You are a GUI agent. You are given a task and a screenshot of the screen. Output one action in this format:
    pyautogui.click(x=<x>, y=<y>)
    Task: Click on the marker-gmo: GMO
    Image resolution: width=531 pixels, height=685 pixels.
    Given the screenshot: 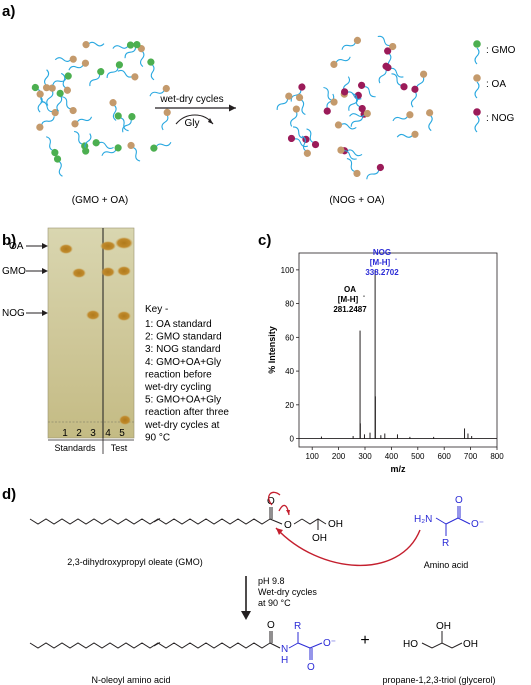 What is the action you would take?
    pyautogui.click(x=14, y=271)
    